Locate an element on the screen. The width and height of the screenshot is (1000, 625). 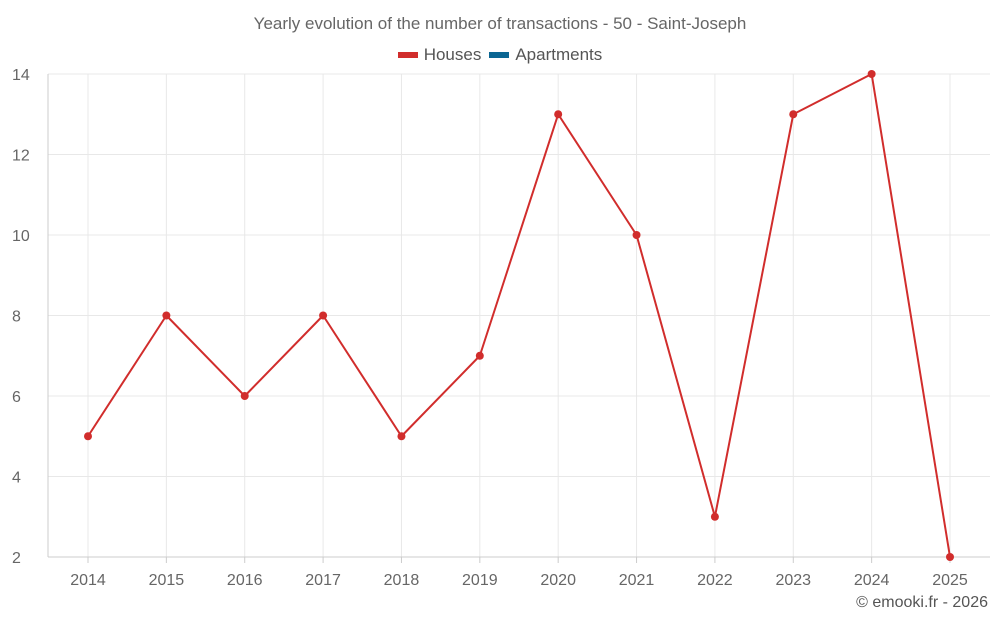
x-tick-label: 2016 is located at coordinates (245, 580).